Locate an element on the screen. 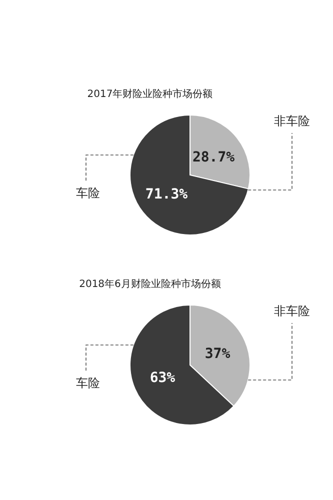  chart-title: 2018年6月财险业险种市场份额 is located at coordinates (150, 284).